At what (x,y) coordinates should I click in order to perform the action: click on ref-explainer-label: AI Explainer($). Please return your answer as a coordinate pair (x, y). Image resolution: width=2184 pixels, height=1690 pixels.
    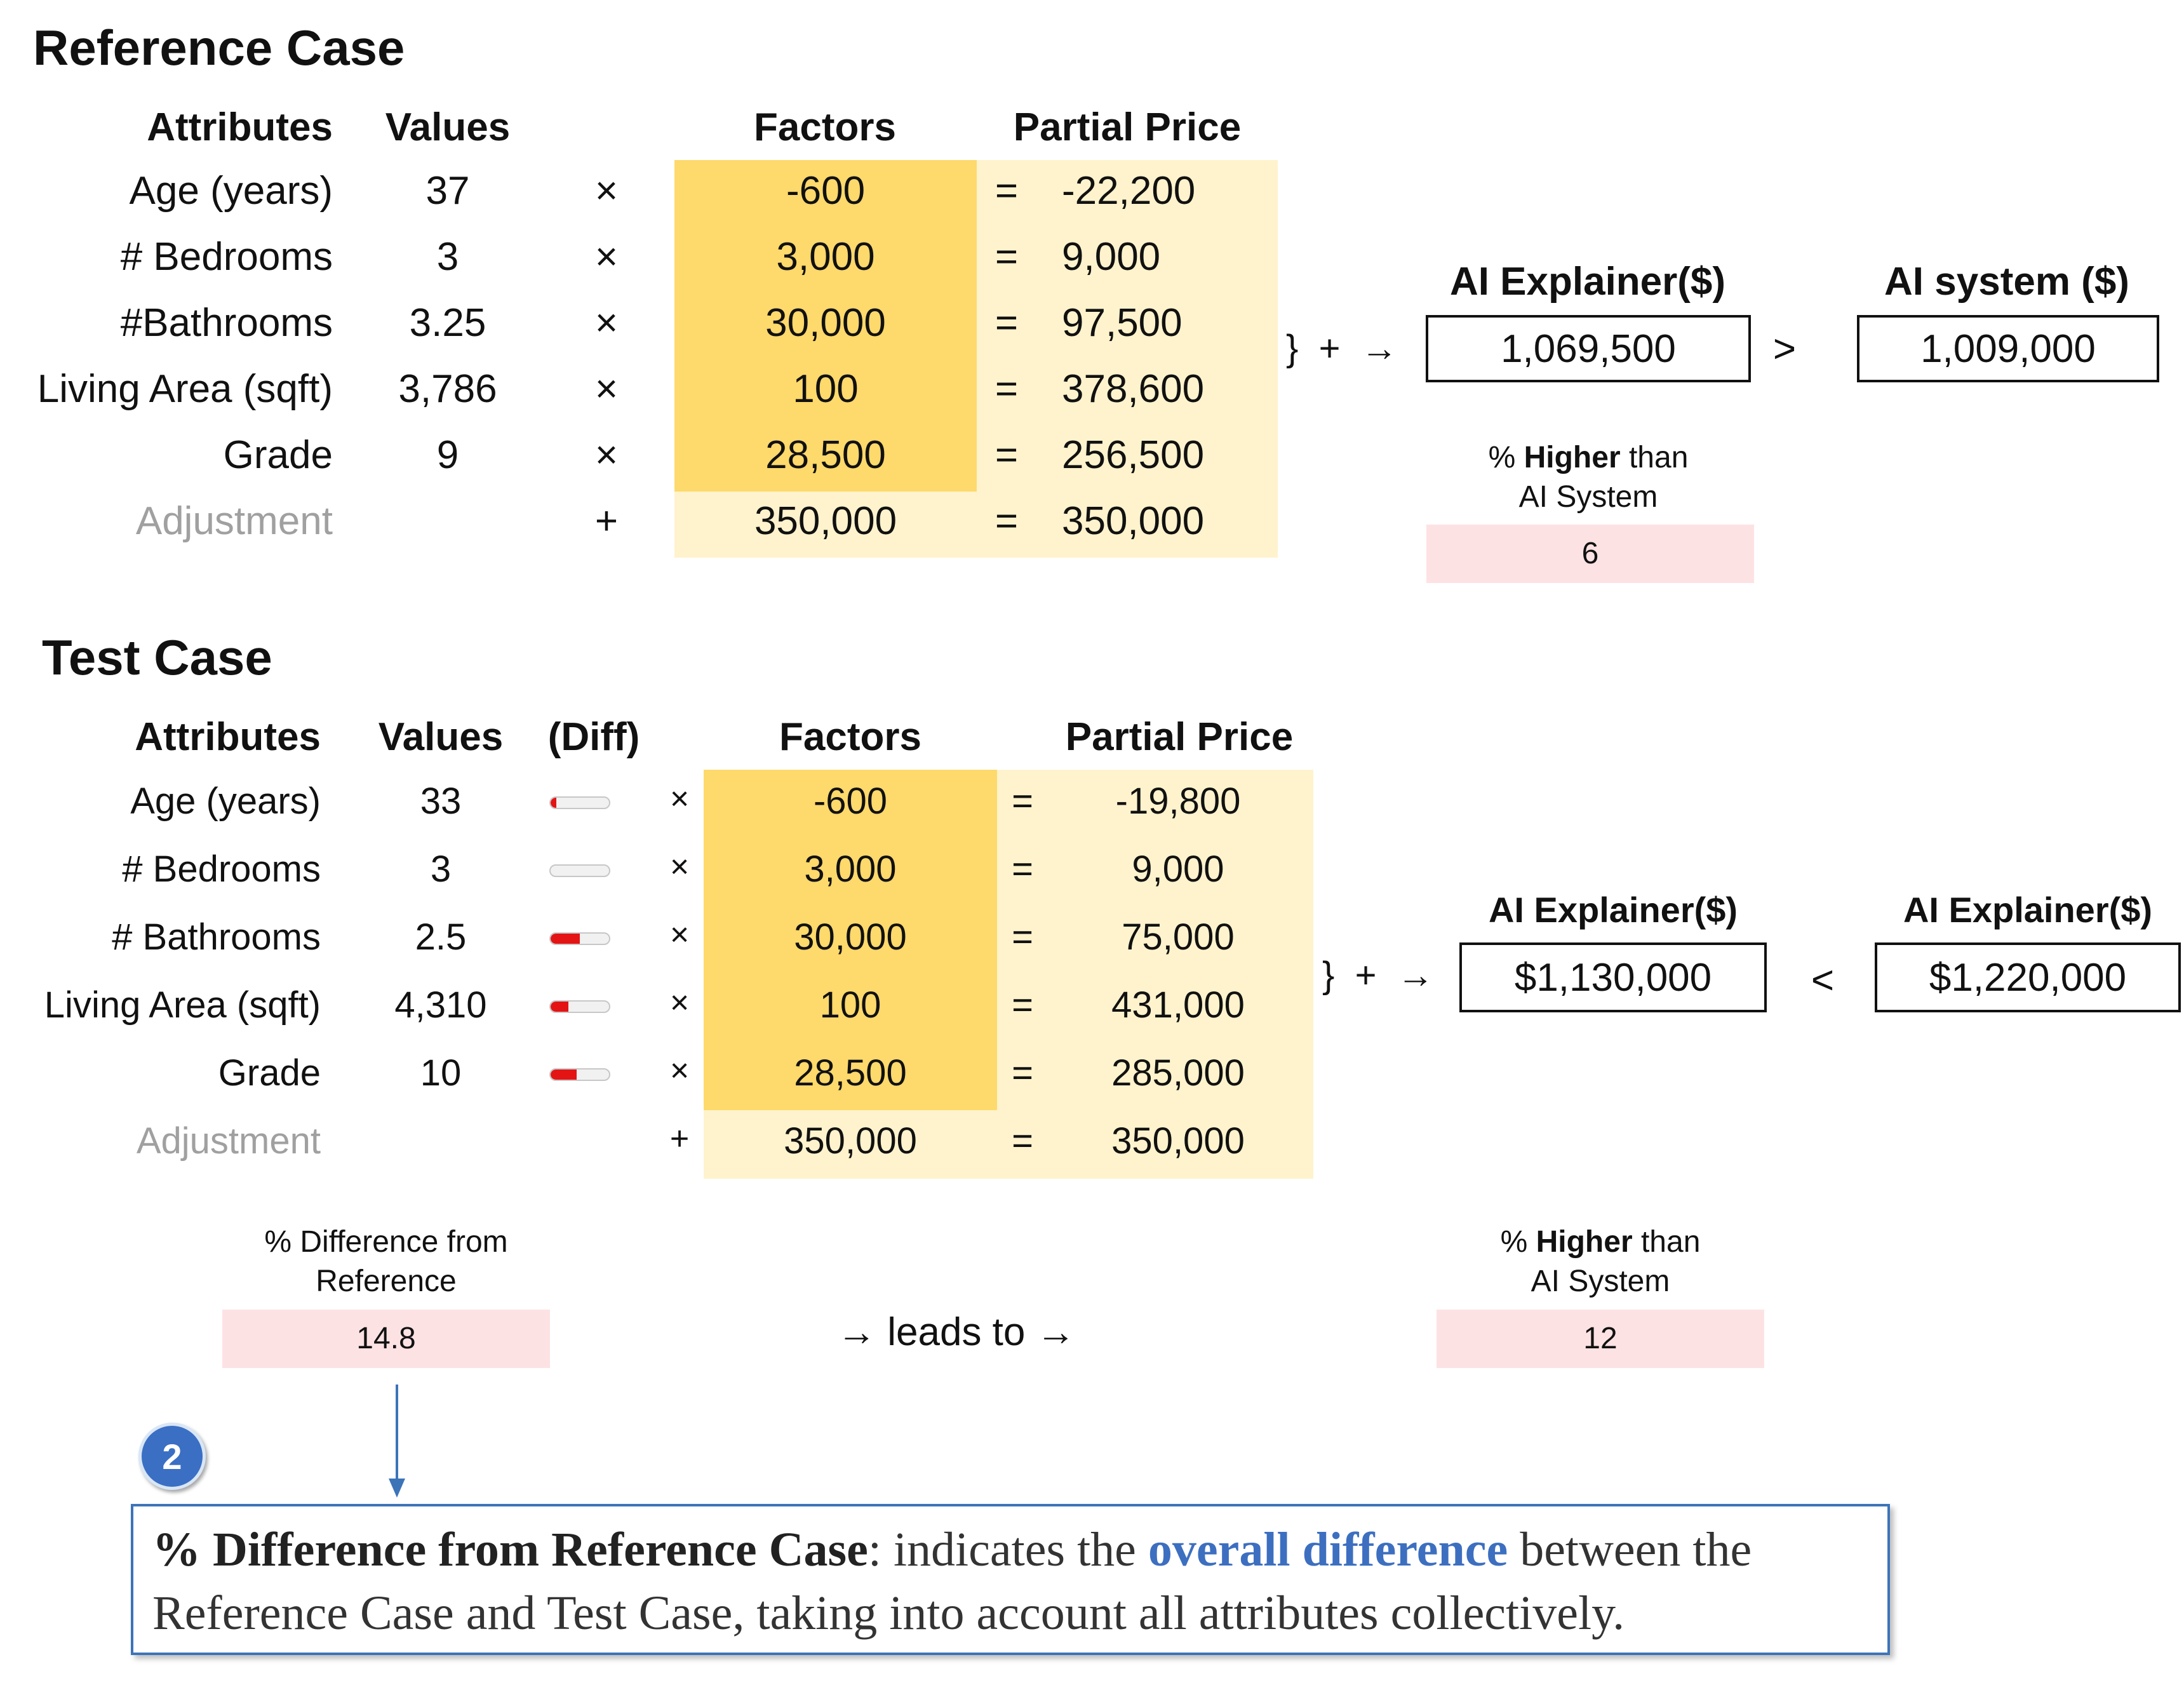
    Looking at the image, I should click on (1587, 282).